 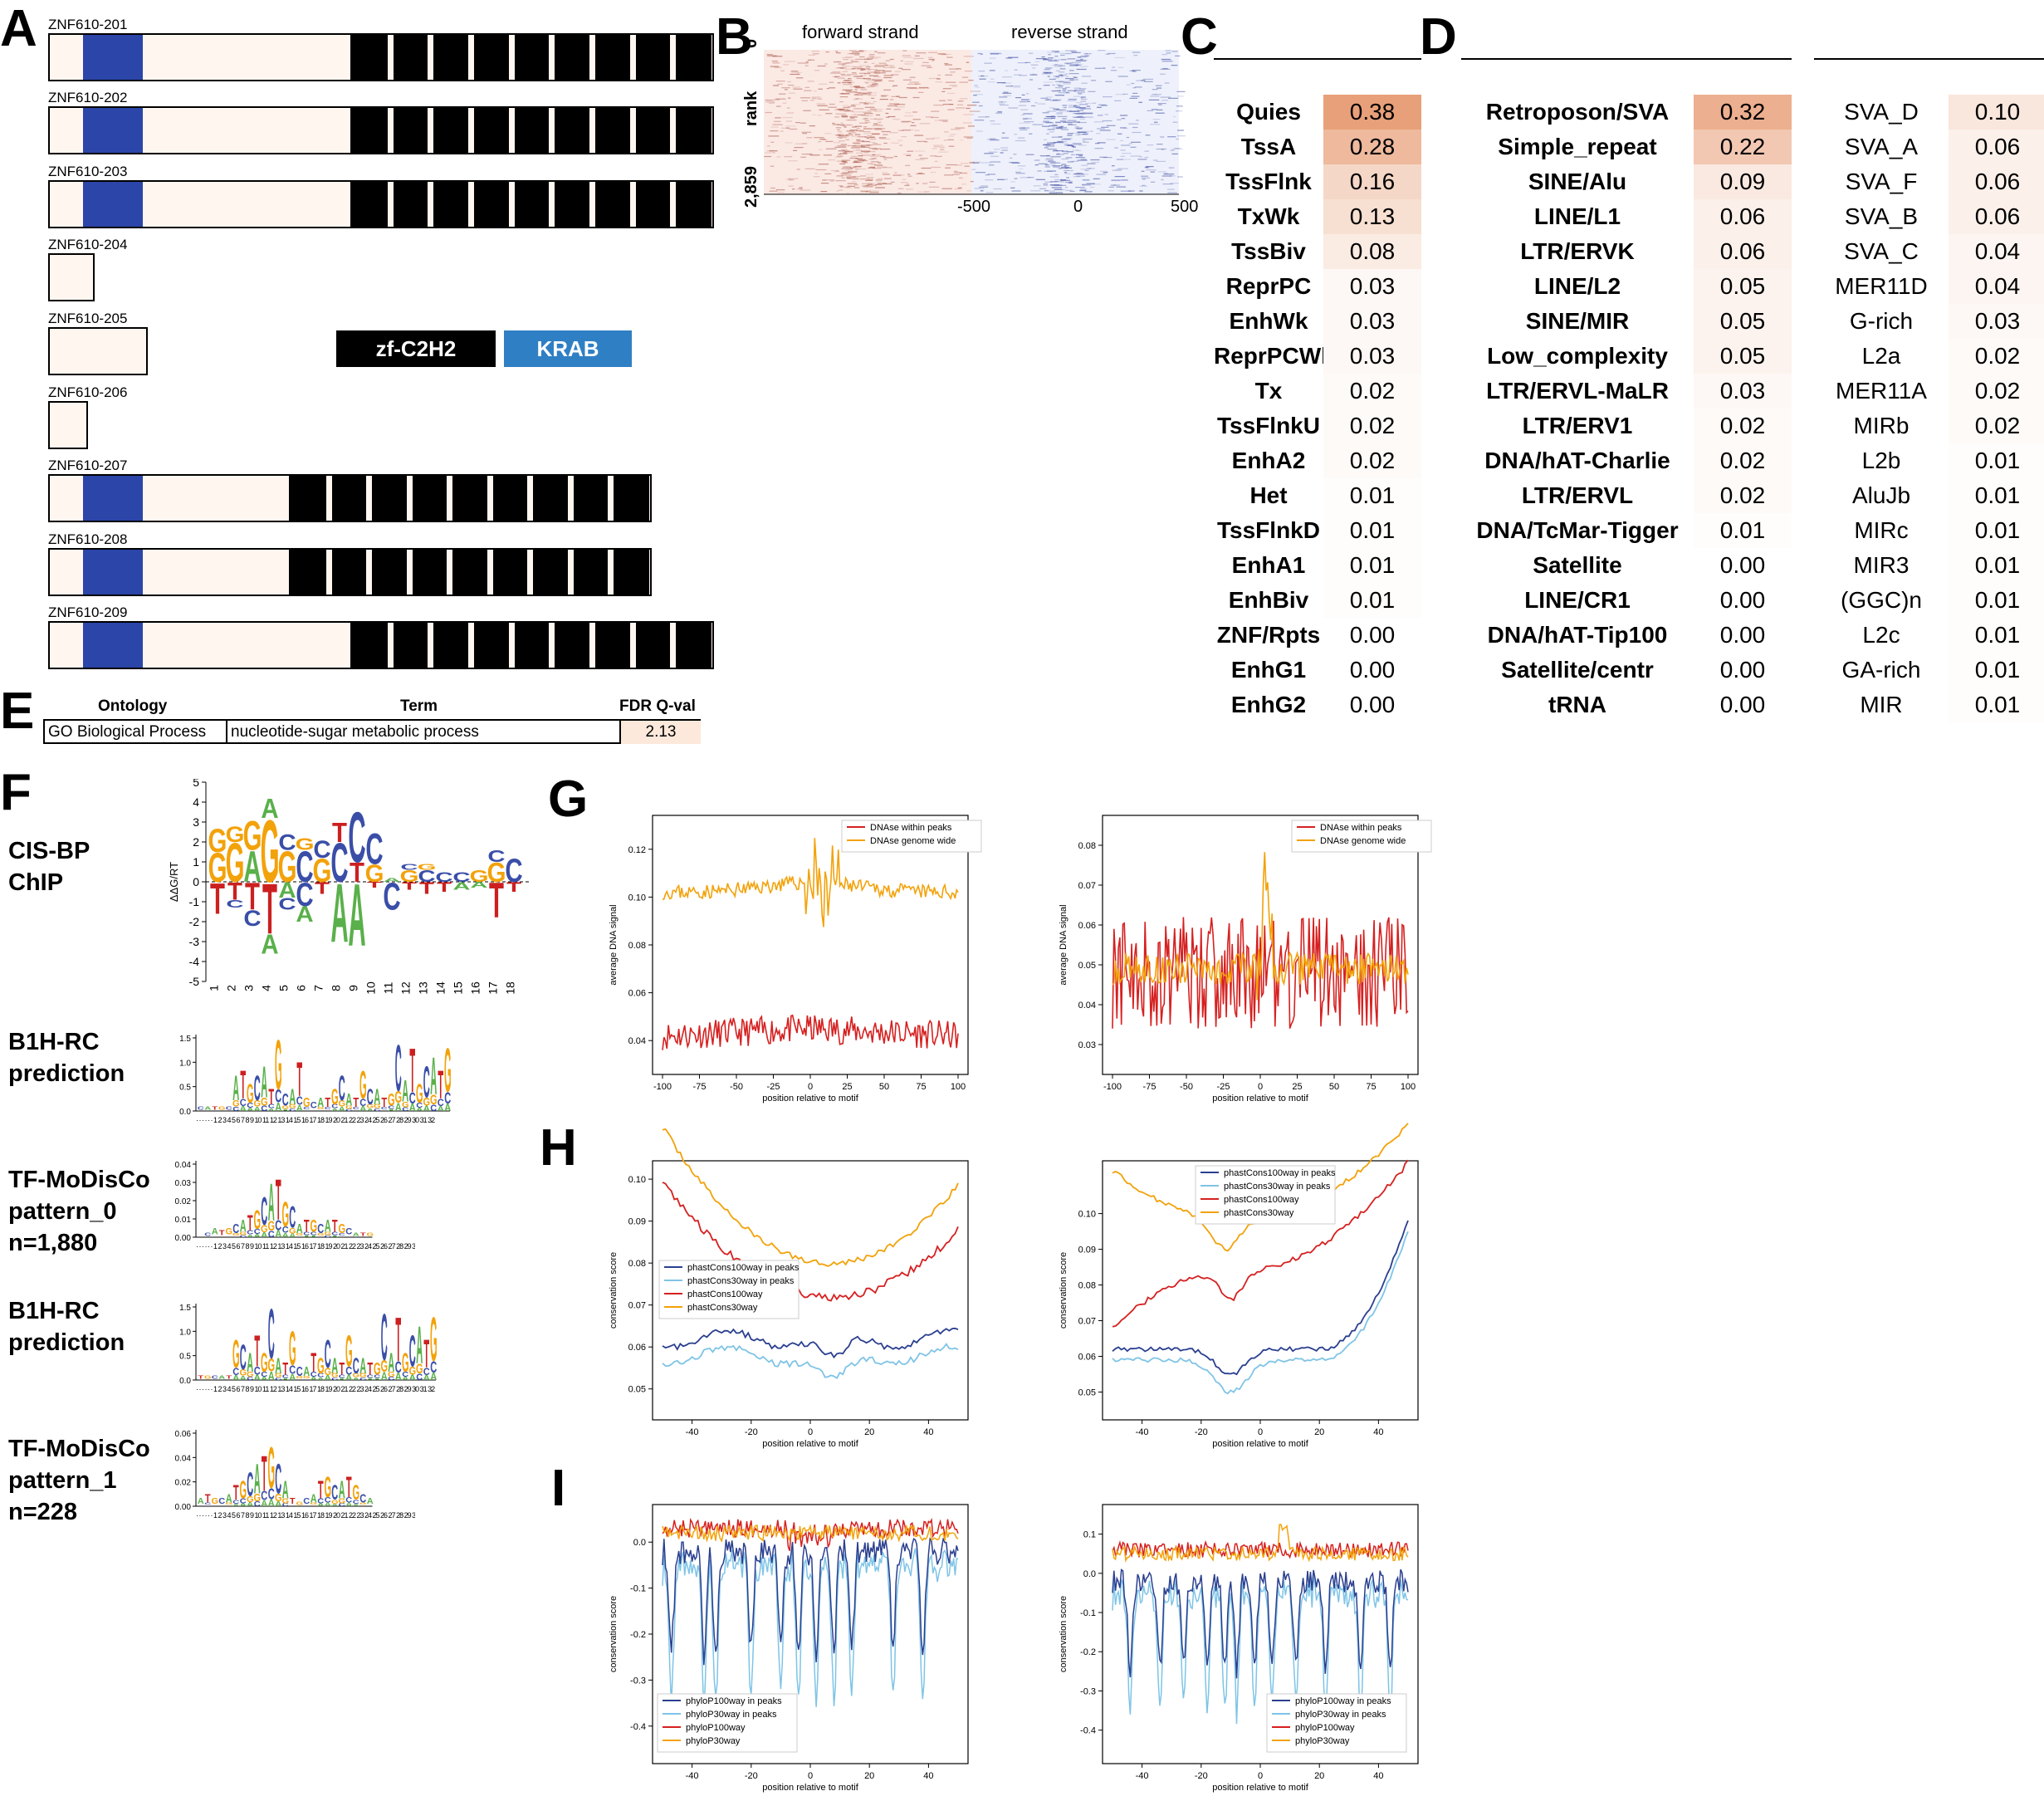 What do you see at coordinates (662, 1087) in the screenshot?
I see `x-tick-label: -100` at bounding box center [662, 1087].